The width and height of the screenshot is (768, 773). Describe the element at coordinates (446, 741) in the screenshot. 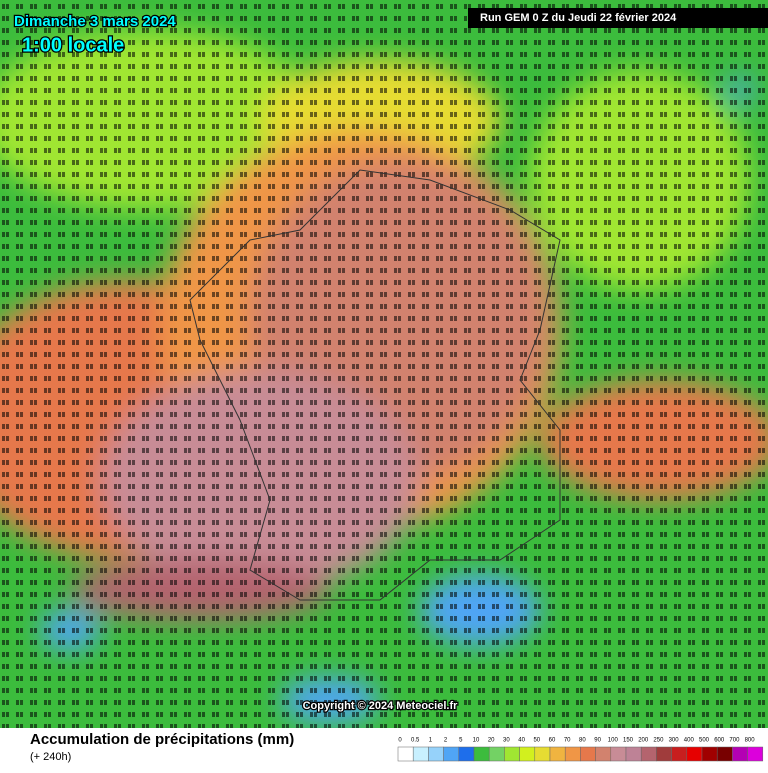

I see `legend-tick-label: 2` at that location.